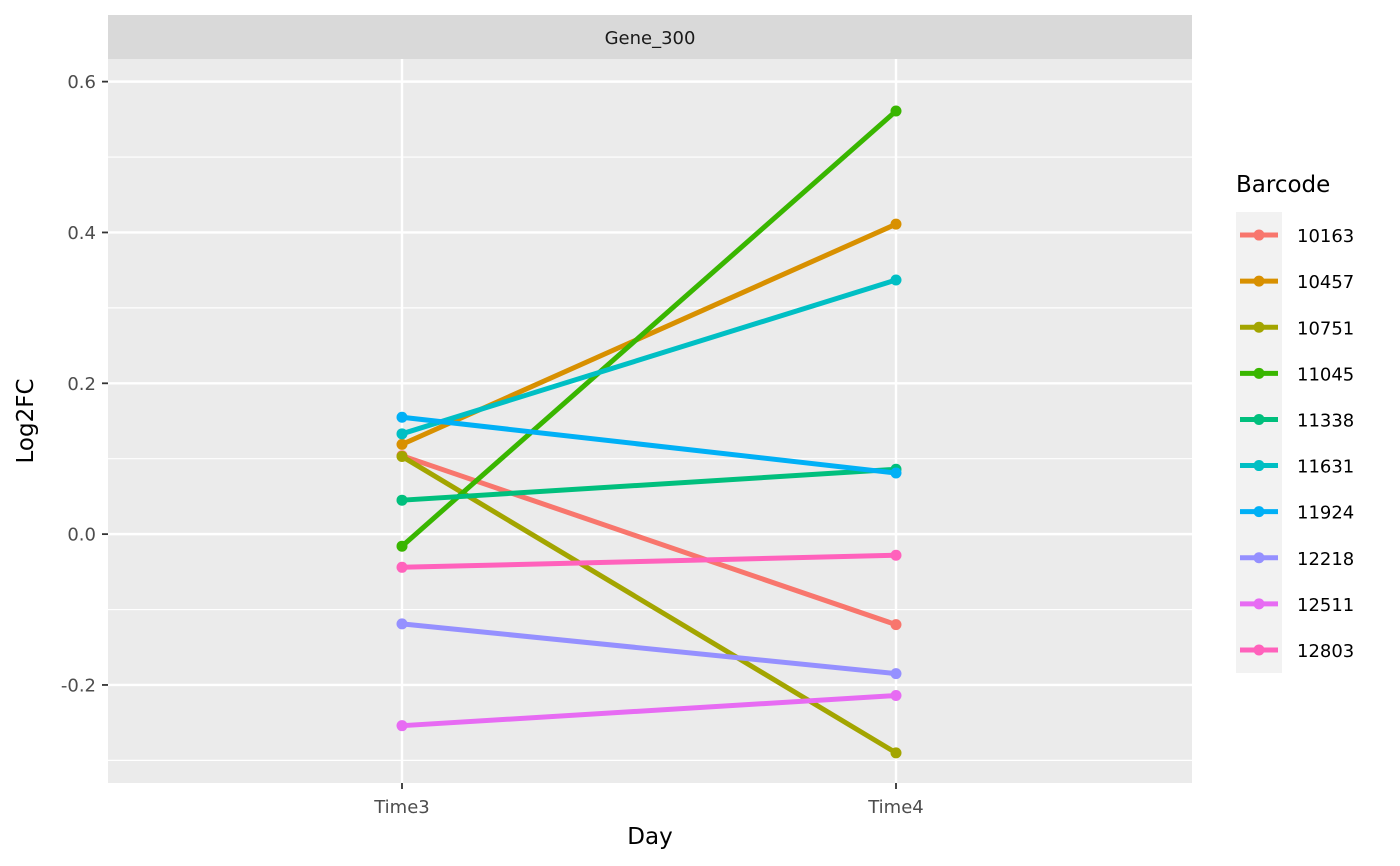 The height and width of the screenshot is (866, 1400). Describe the element at coordinates (895, 807) in the screenshot. I see `x-tick-label: Time4` at that location.